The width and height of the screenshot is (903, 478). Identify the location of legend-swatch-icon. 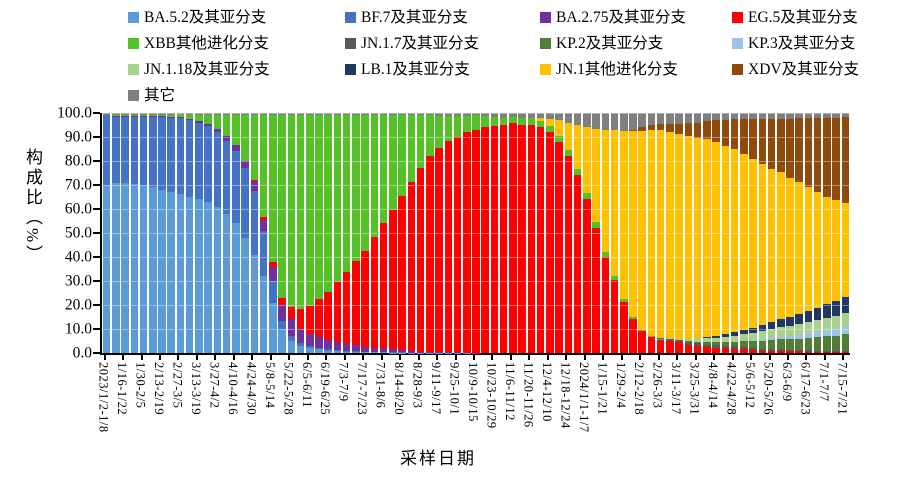
(545, 18).